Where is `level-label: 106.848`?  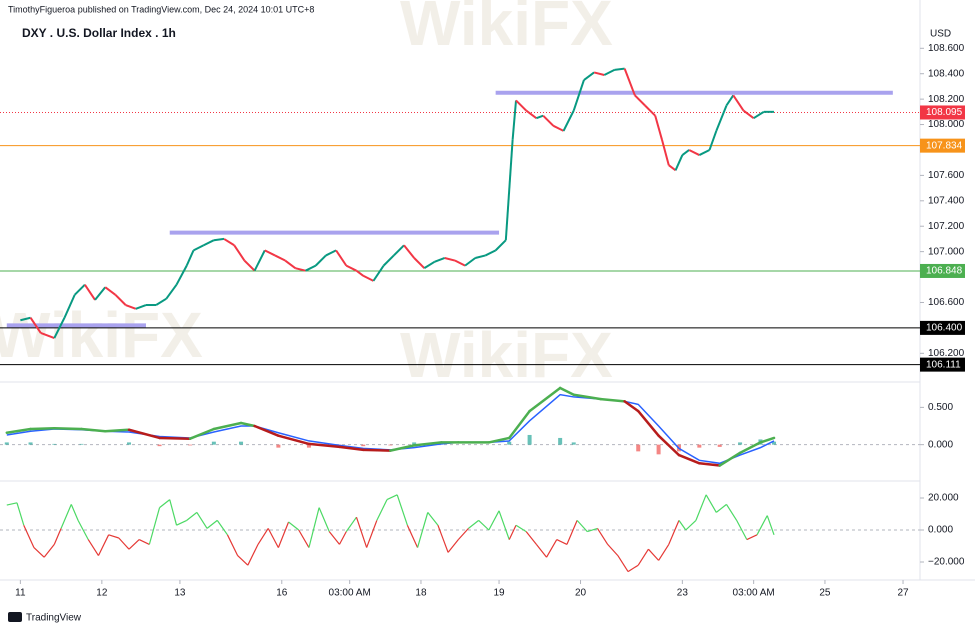
level-label: 106.848 is located at coordinates (944, 271).